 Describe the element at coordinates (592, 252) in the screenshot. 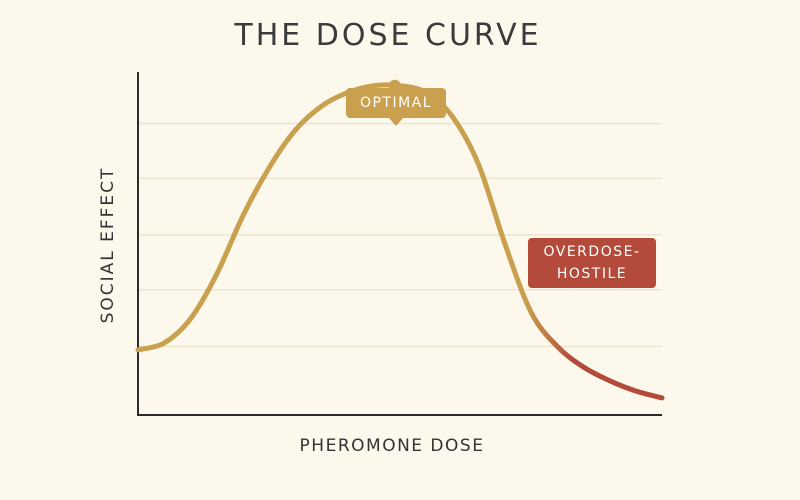

I see `overdose-annotation-line-1: OVERDOSE-` at that location.